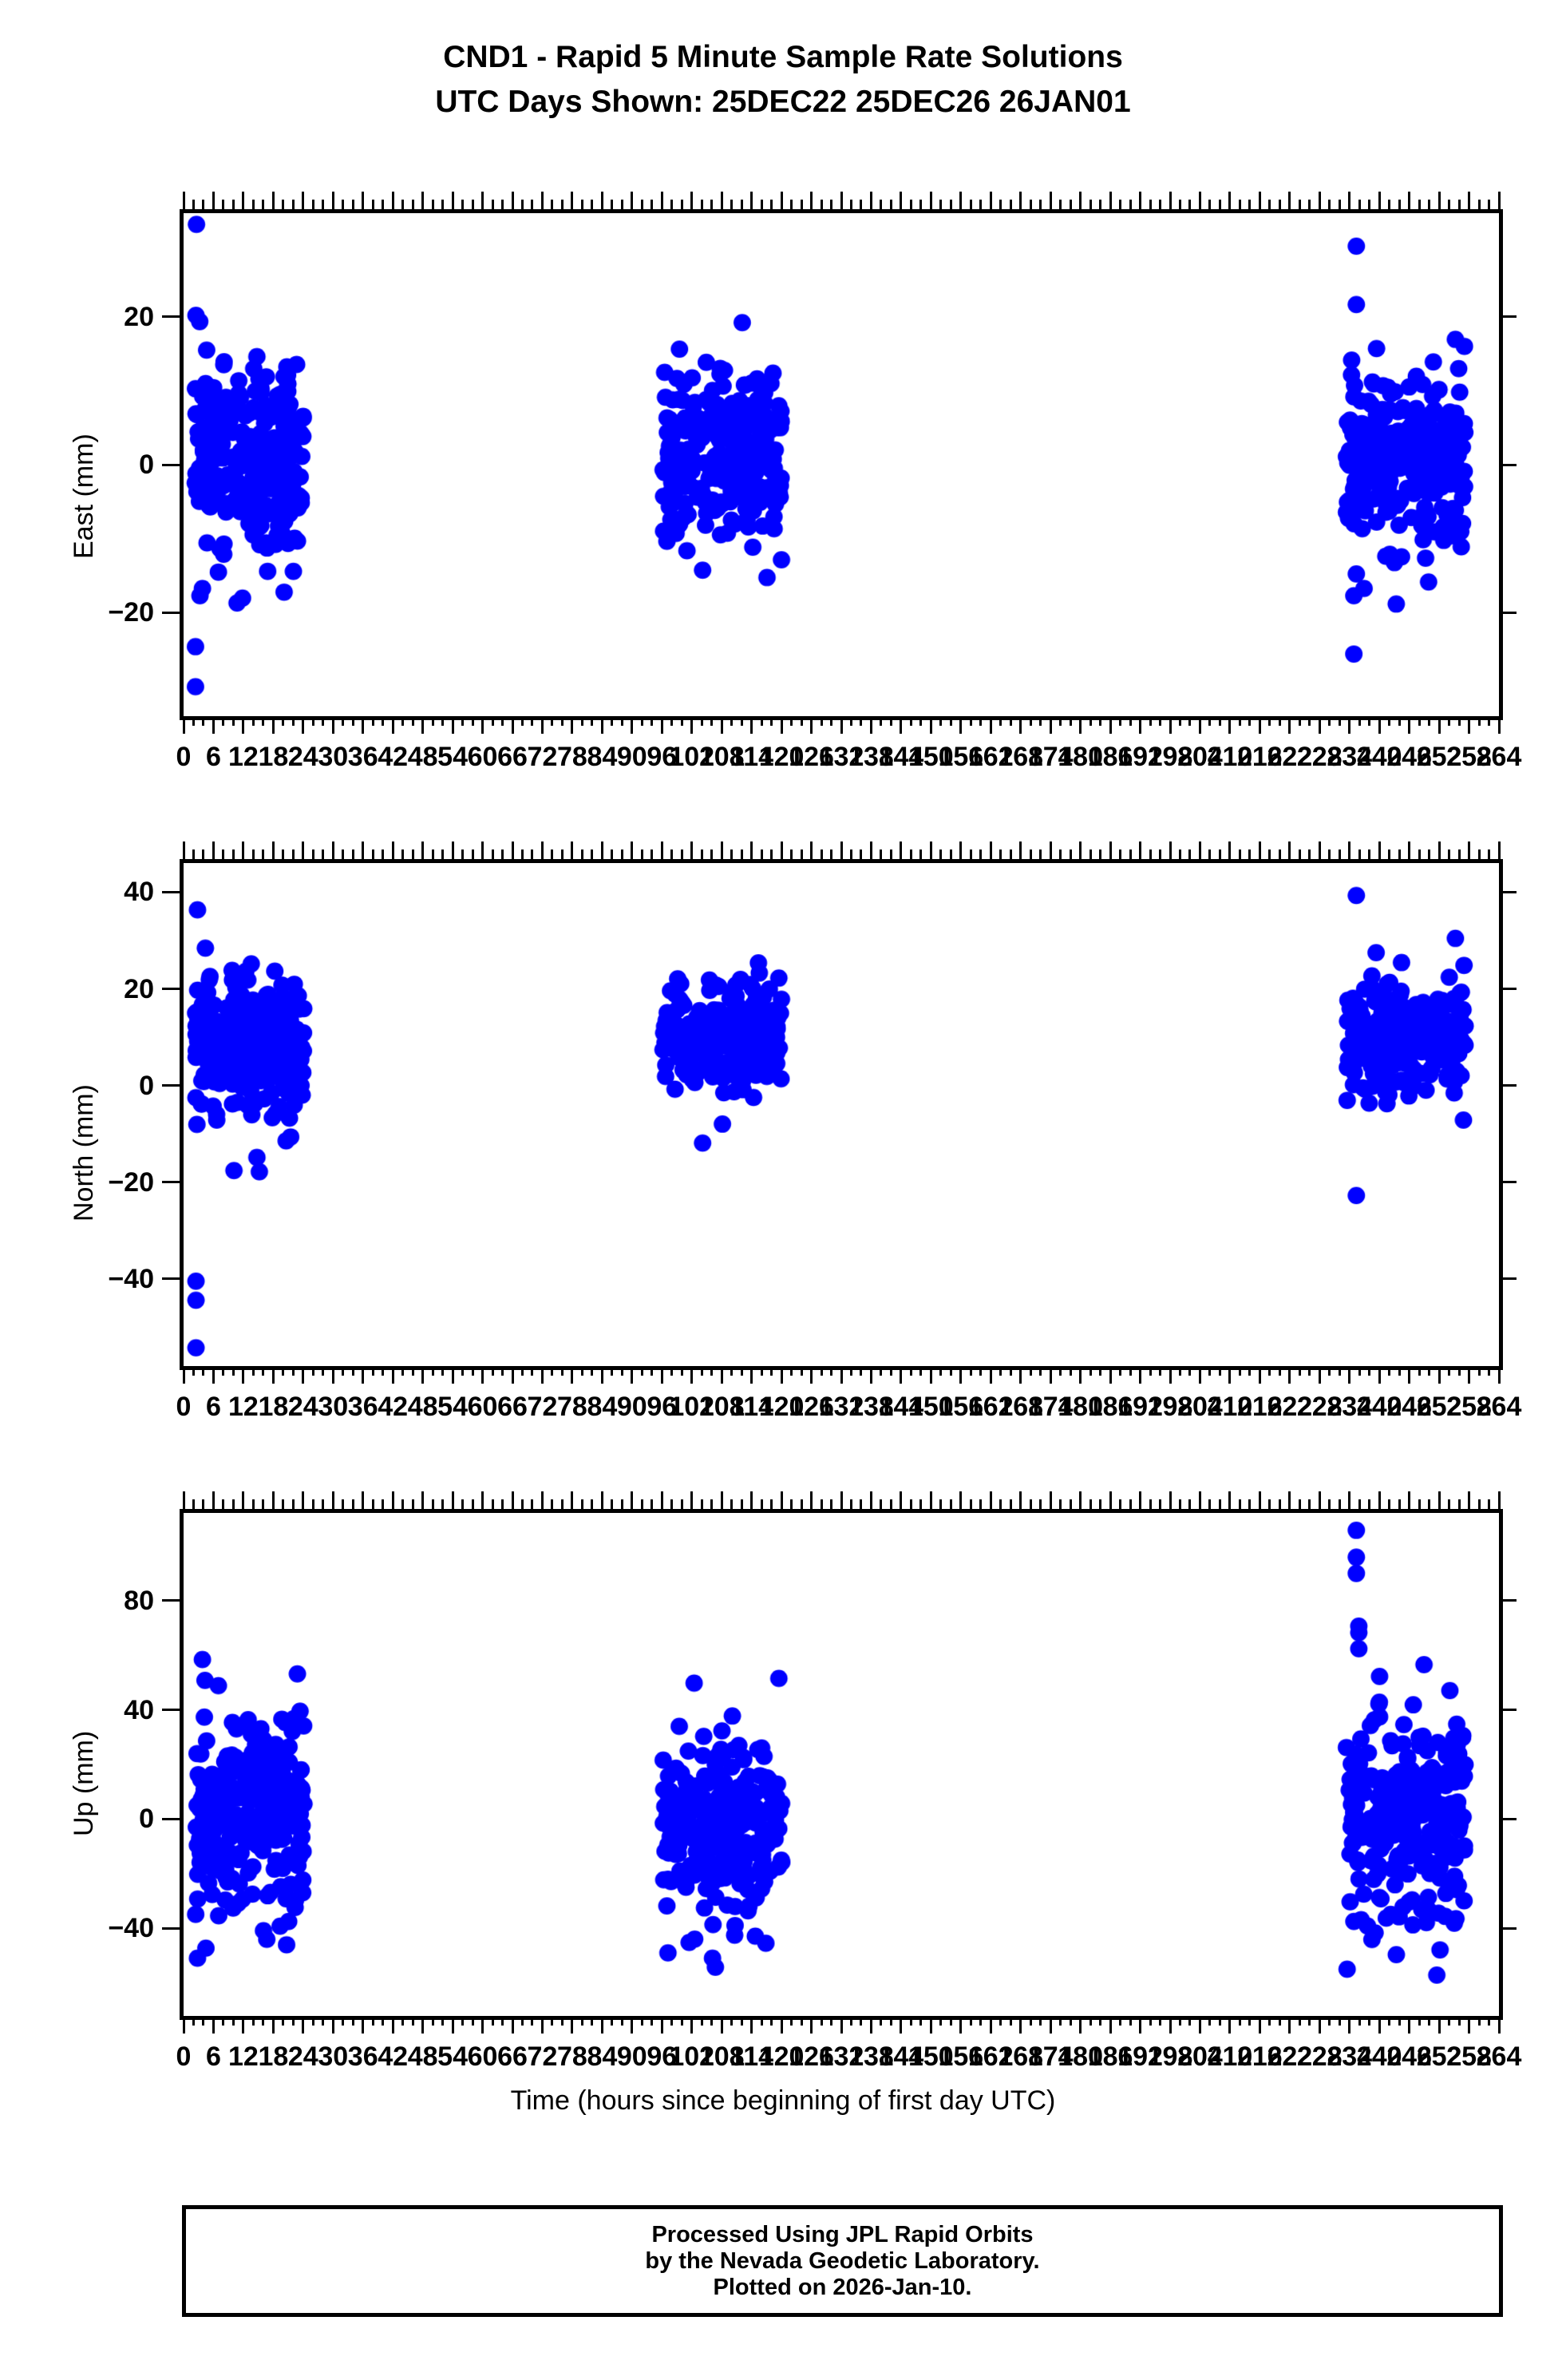 This screenshot has height=2380, width=1566. What do you see at coordinates (901, 757) in the screenshot?
I see `x-tick-label: 144` at bounding box center [901, 757].